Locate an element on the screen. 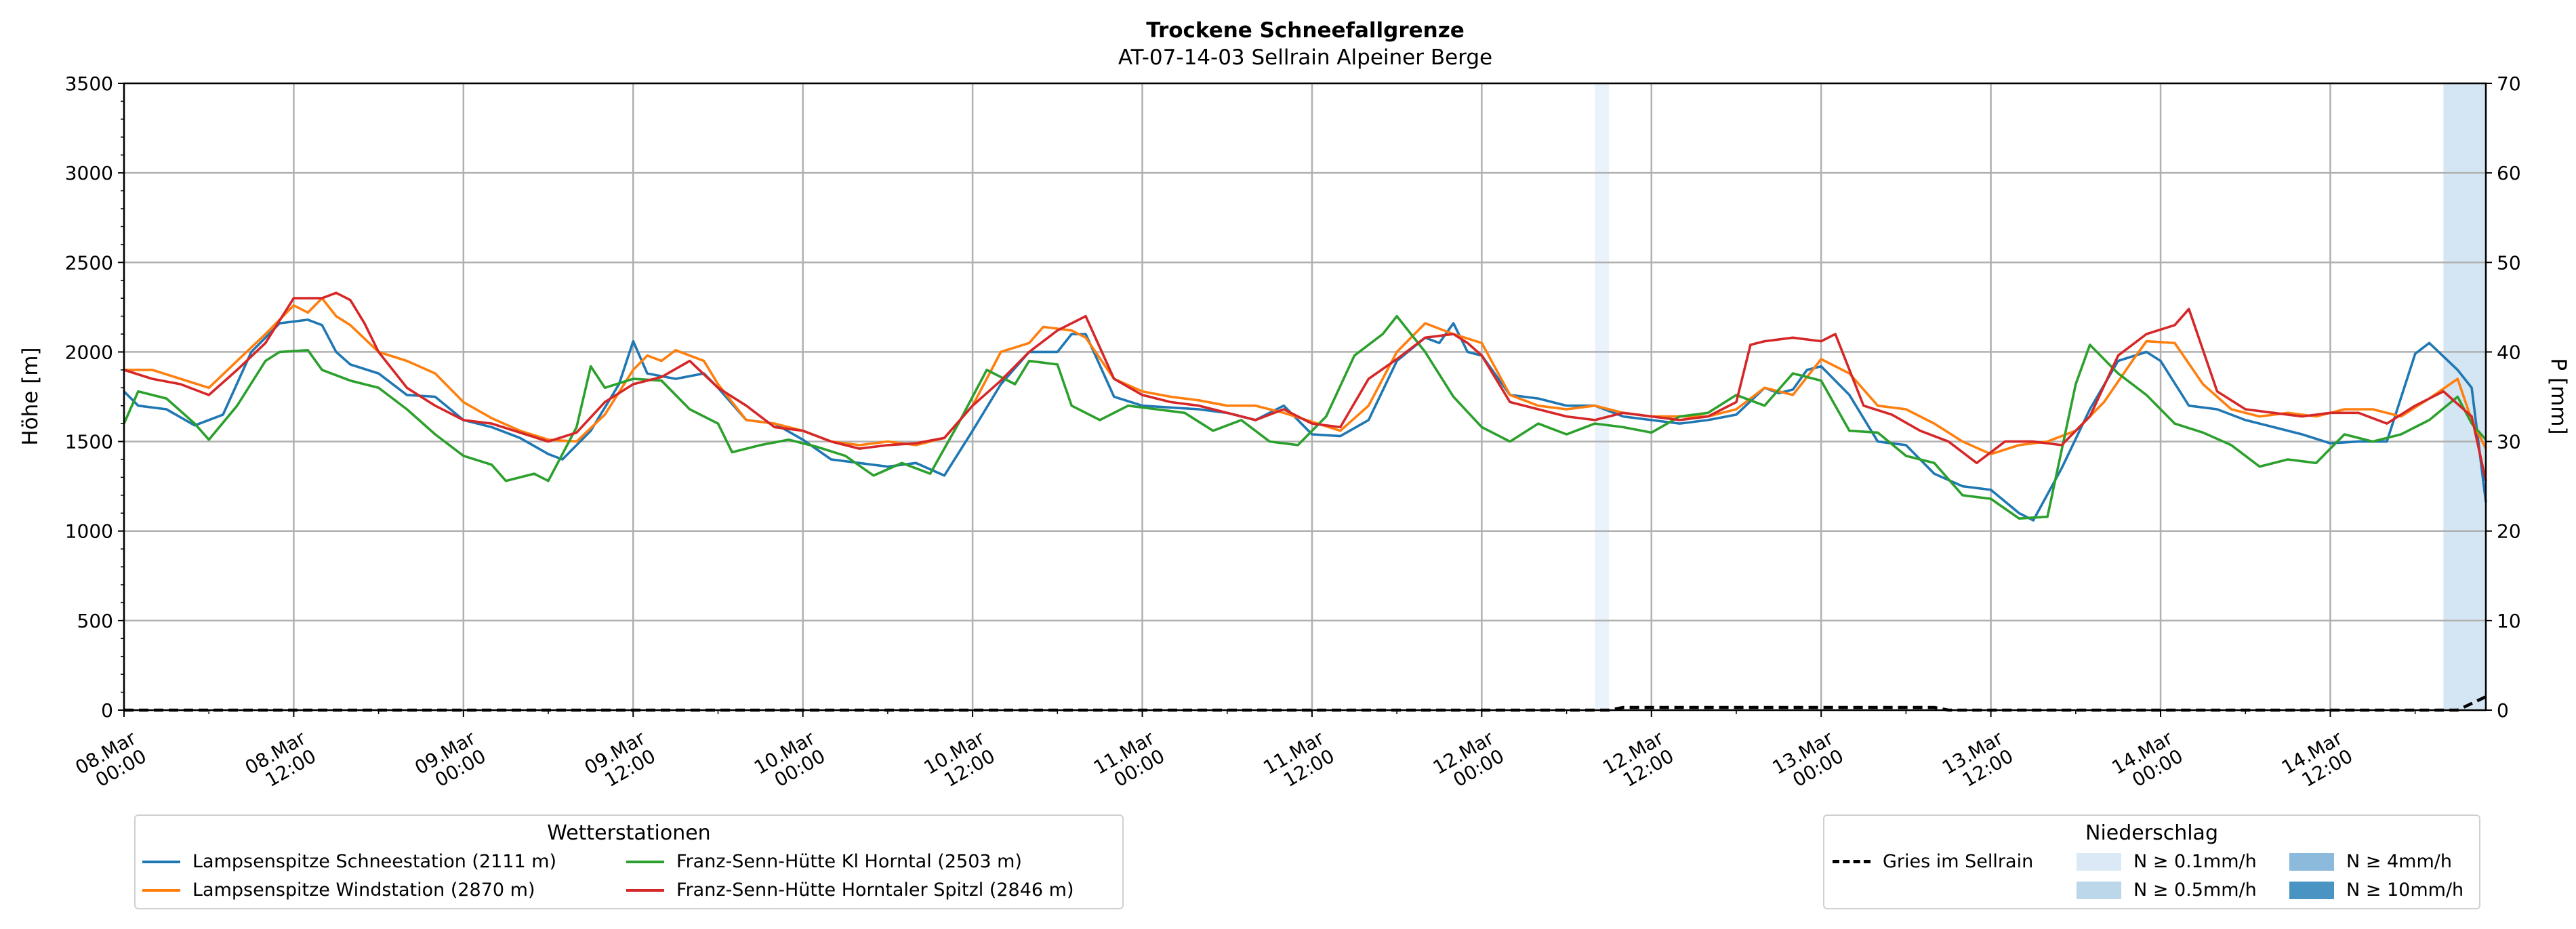 The image size is (2576, 929). y-tick-label: 1000 is located at coordinates (89, 531).